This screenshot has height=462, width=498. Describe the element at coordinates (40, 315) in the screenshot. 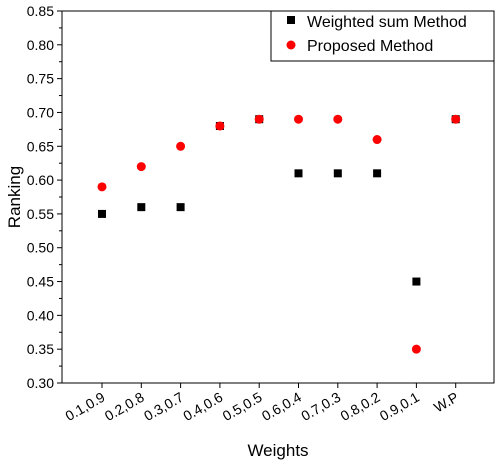

I see `y-tick-label: 0.40` at that location.